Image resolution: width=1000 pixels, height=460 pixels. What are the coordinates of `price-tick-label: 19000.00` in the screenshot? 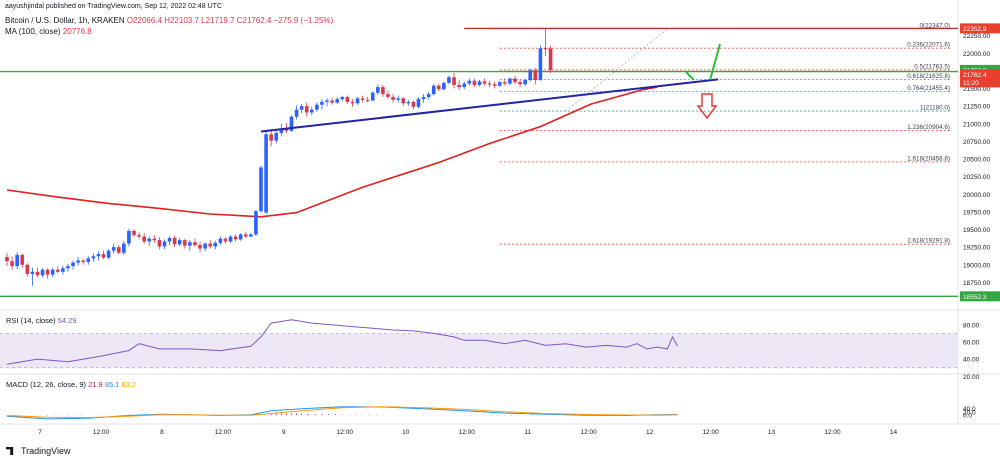 It's located at (976, 265).